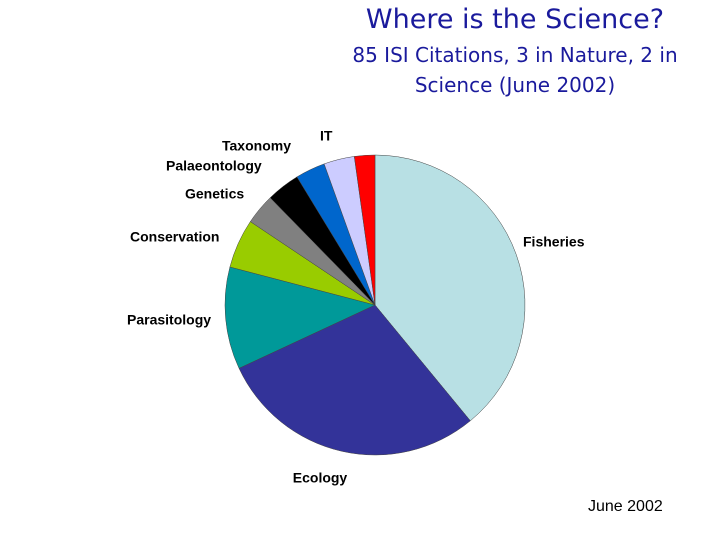 The image size is (720, 540). Describe the element at coordinates (320, 478) in the screenshot. I see `slice-label: Ecology` at that location.